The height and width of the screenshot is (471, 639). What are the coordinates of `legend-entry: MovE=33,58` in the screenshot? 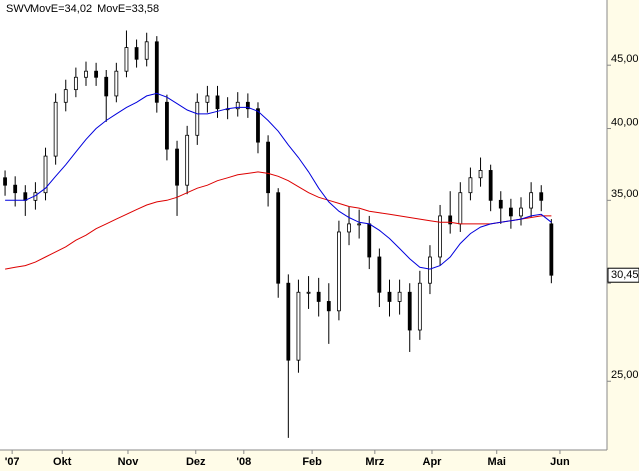 It's located at (128, 9).